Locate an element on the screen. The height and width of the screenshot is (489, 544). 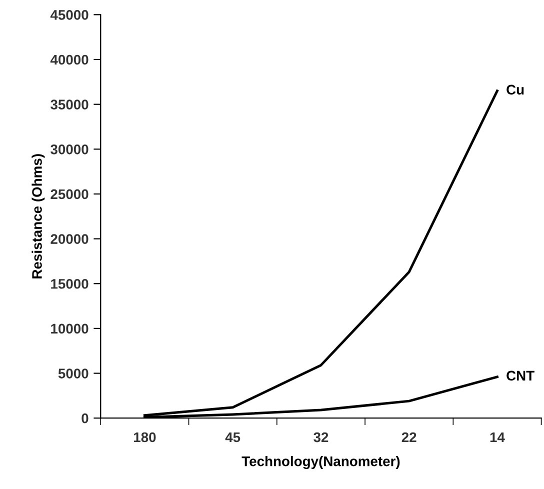
x-axis-title: Technology(Nanometer) is located at coordinates (321, 463).